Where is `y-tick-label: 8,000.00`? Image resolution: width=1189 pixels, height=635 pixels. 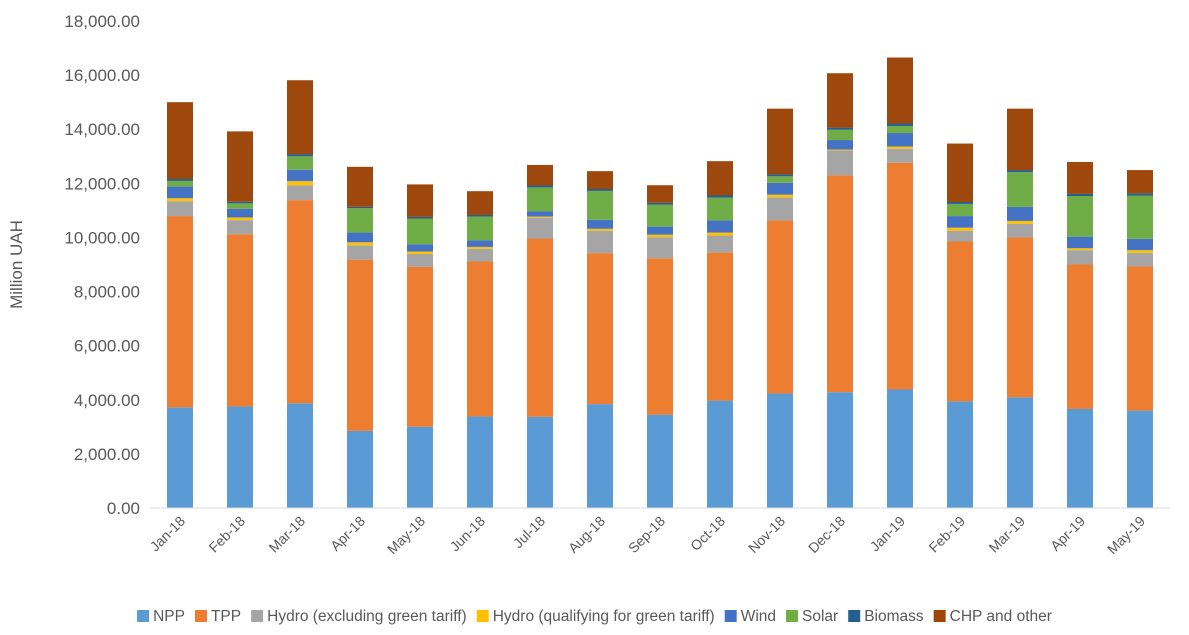 y-tick-label: 8,000.00 is located at coordinates (107, 292).